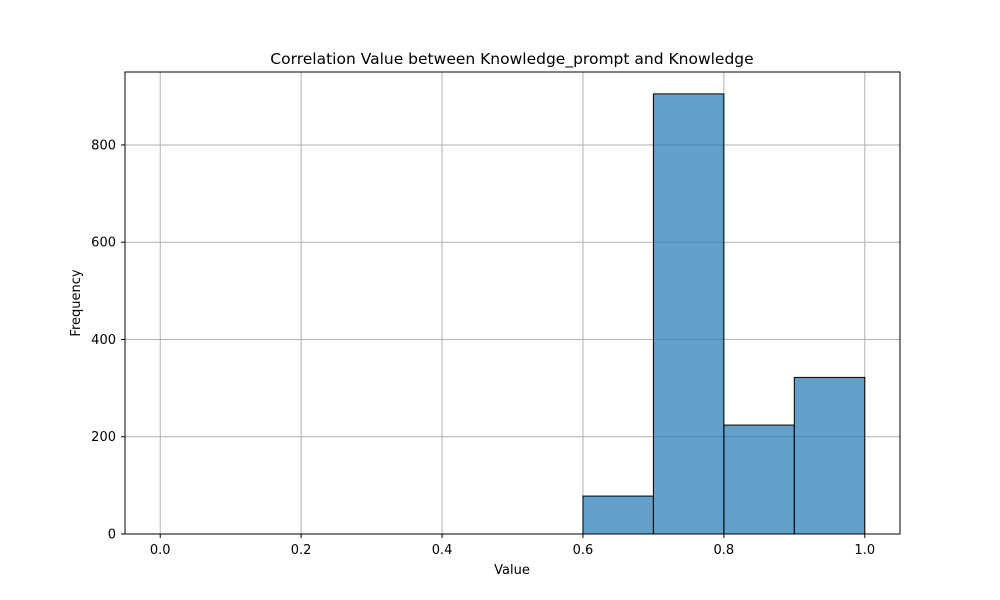 The height and width of the screenshot is (600, 1000). Describe the element at coordinates (103, 437) in the screenshot. I see `y-tick-label: 200` at that location.